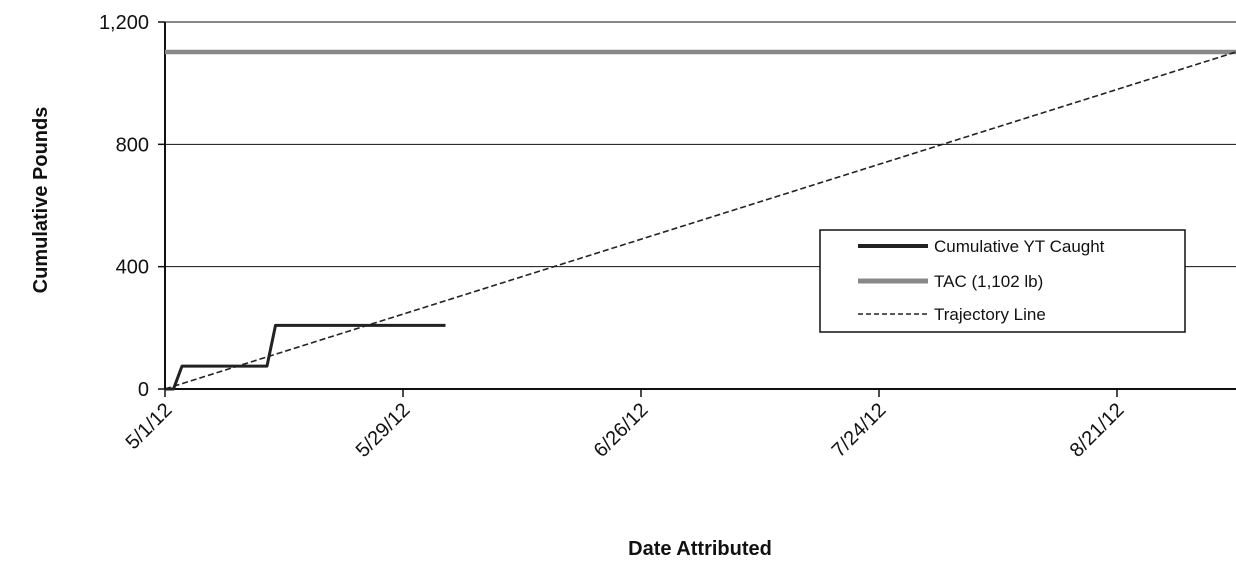  I want to click on y-tick-label: 0, so click(143, 390).